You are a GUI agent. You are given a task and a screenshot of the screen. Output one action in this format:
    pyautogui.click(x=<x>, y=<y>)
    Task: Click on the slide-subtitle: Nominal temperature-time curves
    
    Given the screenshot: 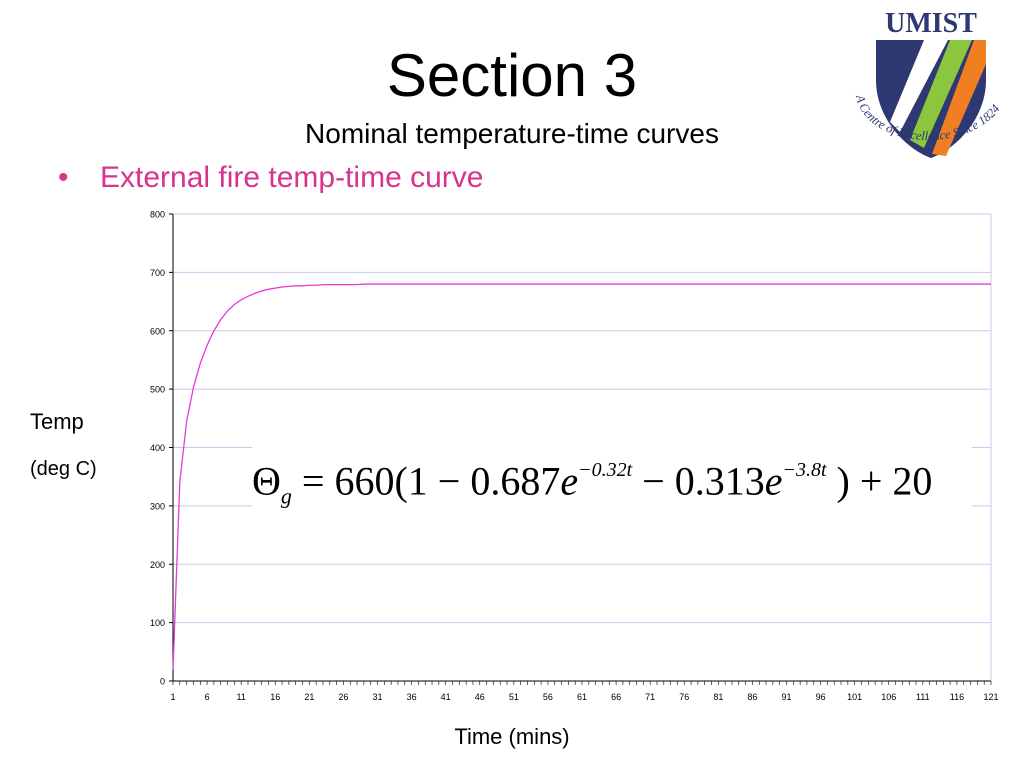 What is the action you would take?
    pyautogui.click(x=512, y=133)
    